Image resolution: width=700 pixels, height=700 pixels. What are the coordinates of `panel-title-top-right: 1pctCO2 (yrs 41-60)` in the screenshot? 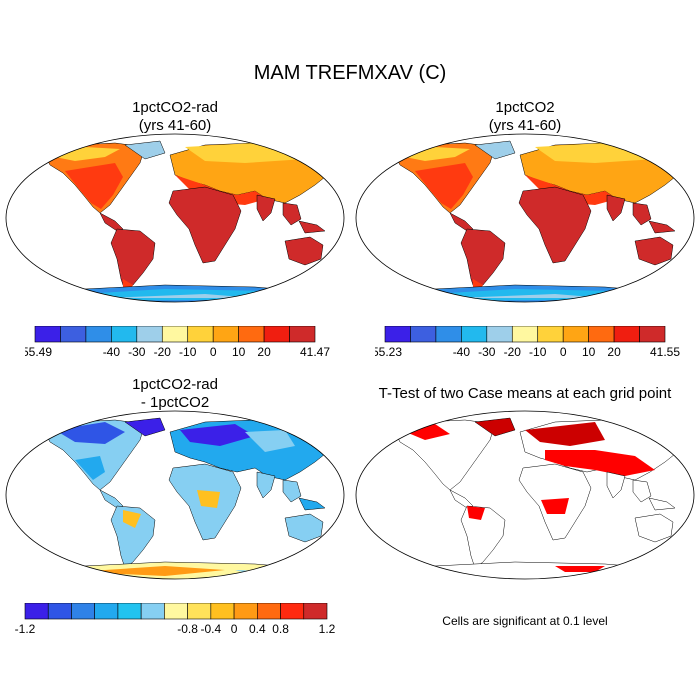 It's located at (525, 117).